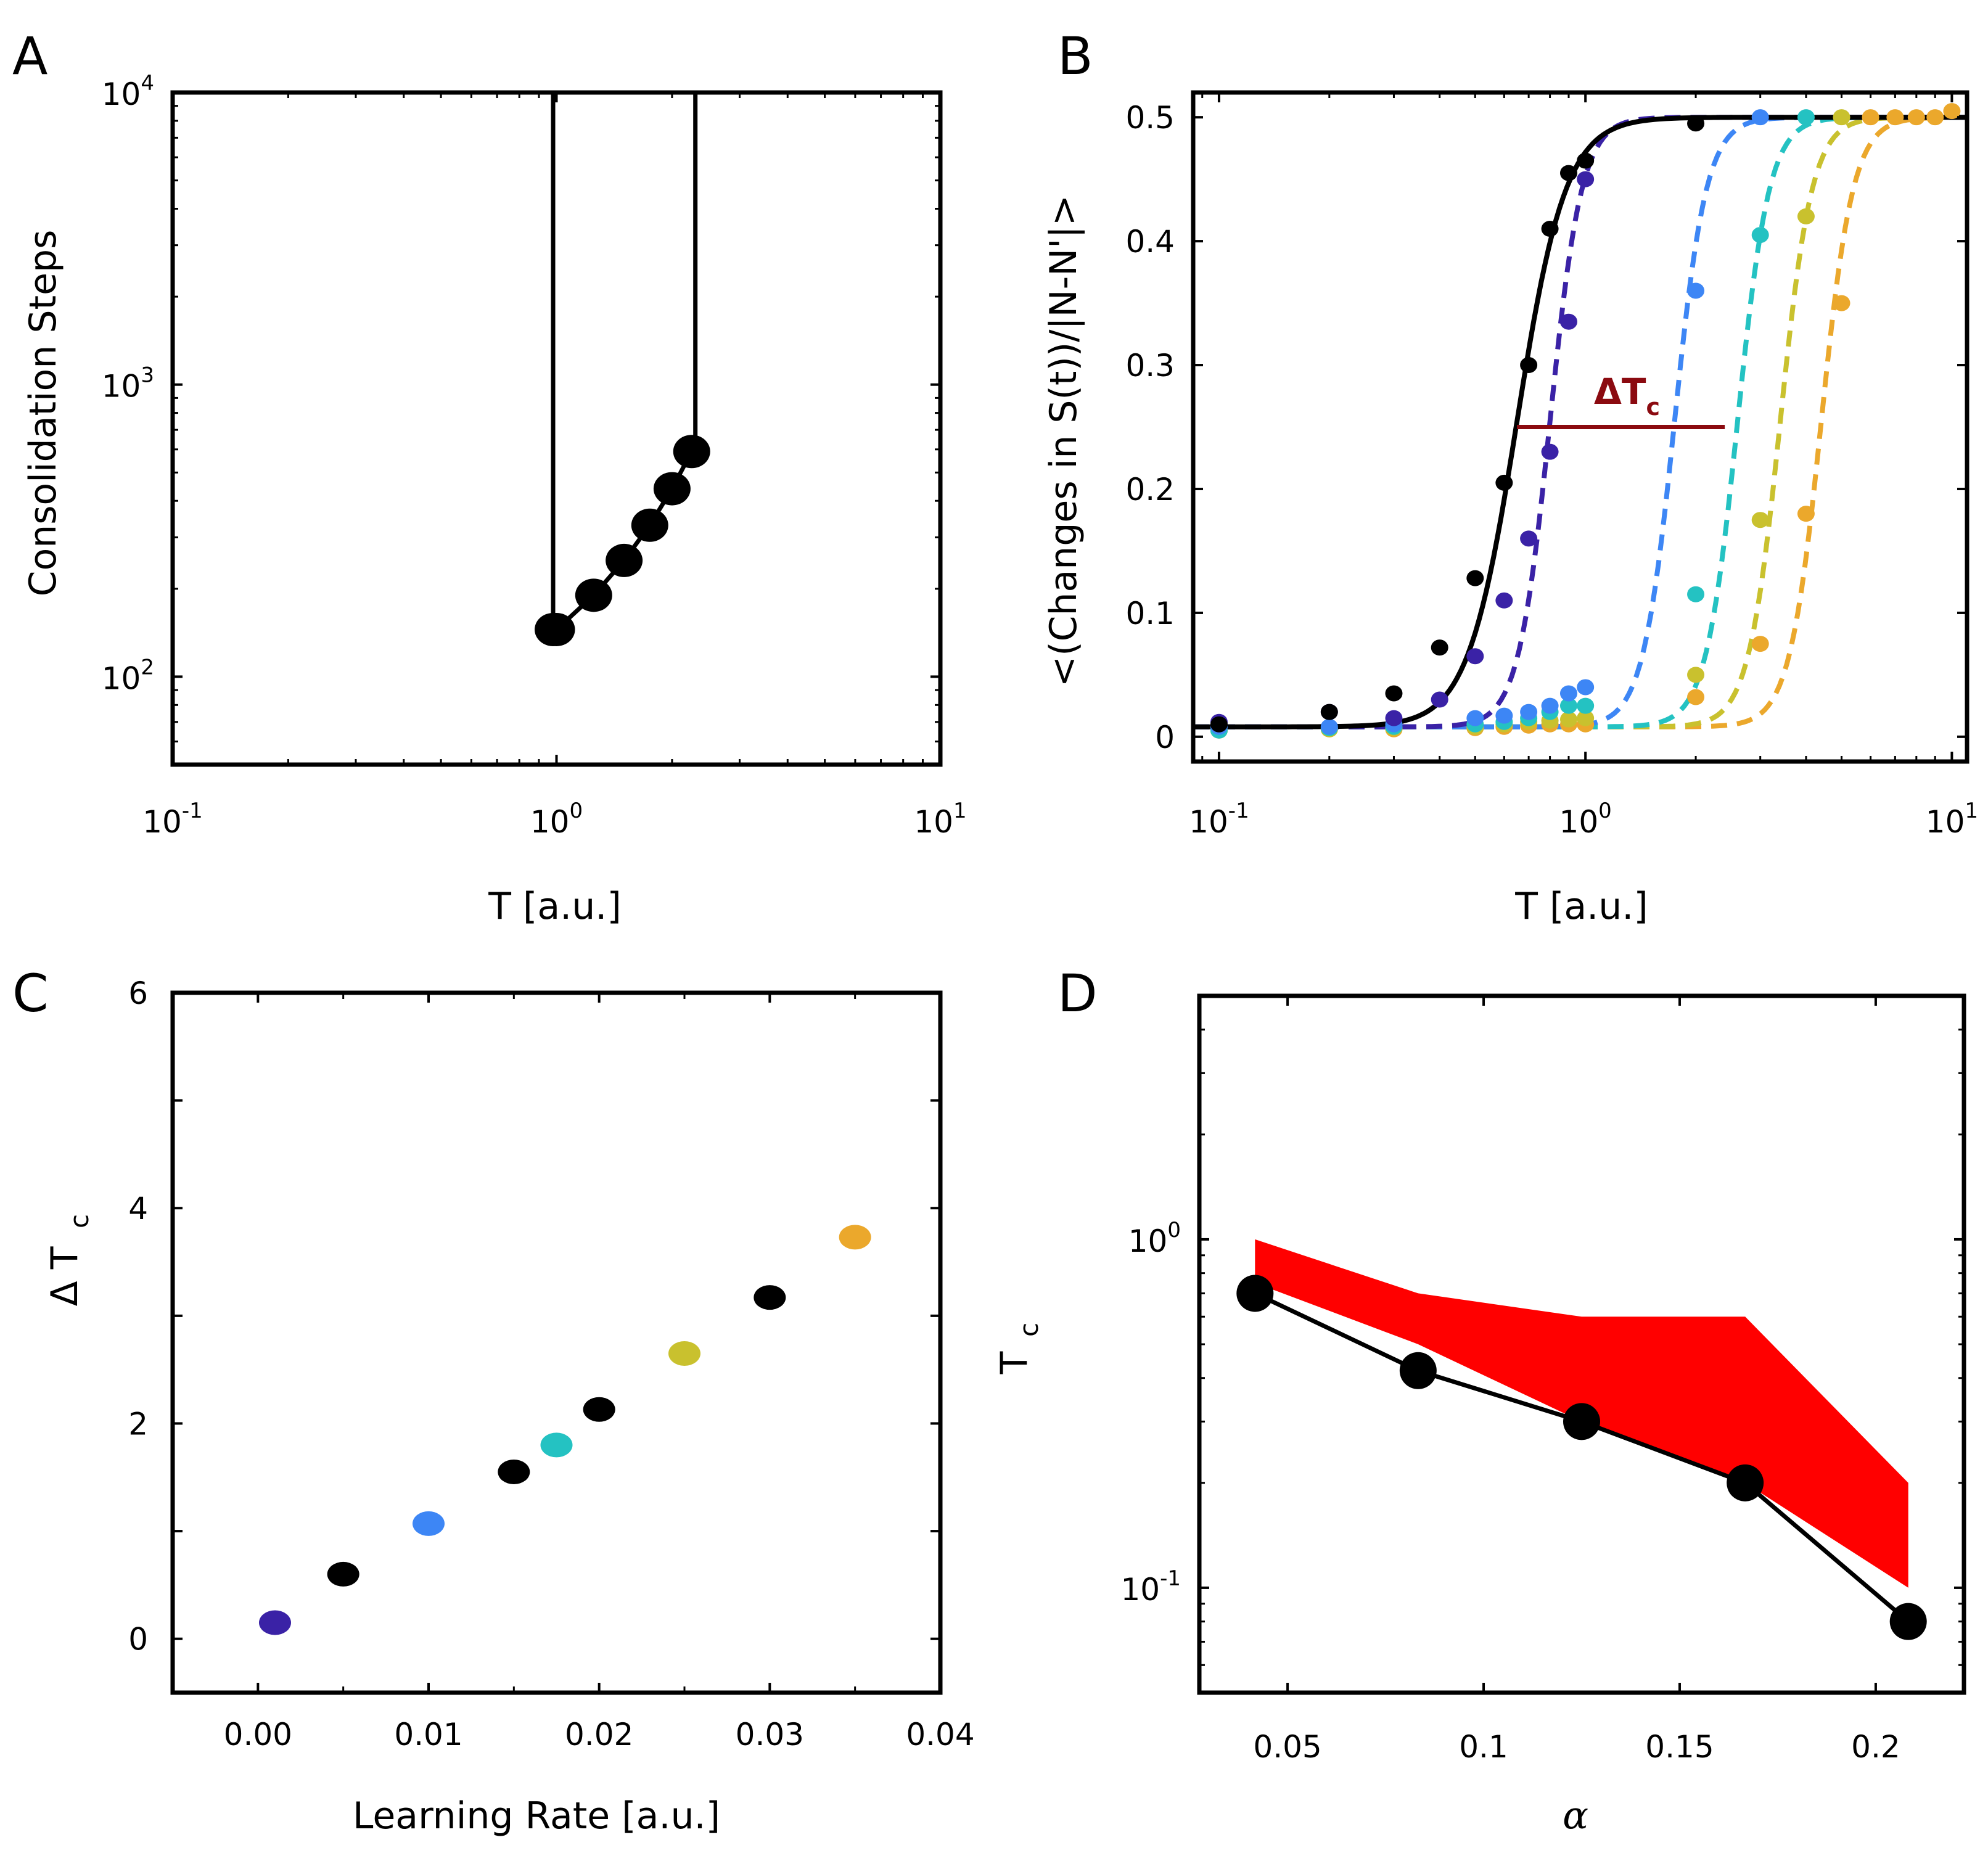 This screenshot has height=1869, width=1988. What do you see at coordinates (128, 91) in the screenshot?
I see `panel-a-ytick-label: 10⁴` at bounding box center [128, 91].